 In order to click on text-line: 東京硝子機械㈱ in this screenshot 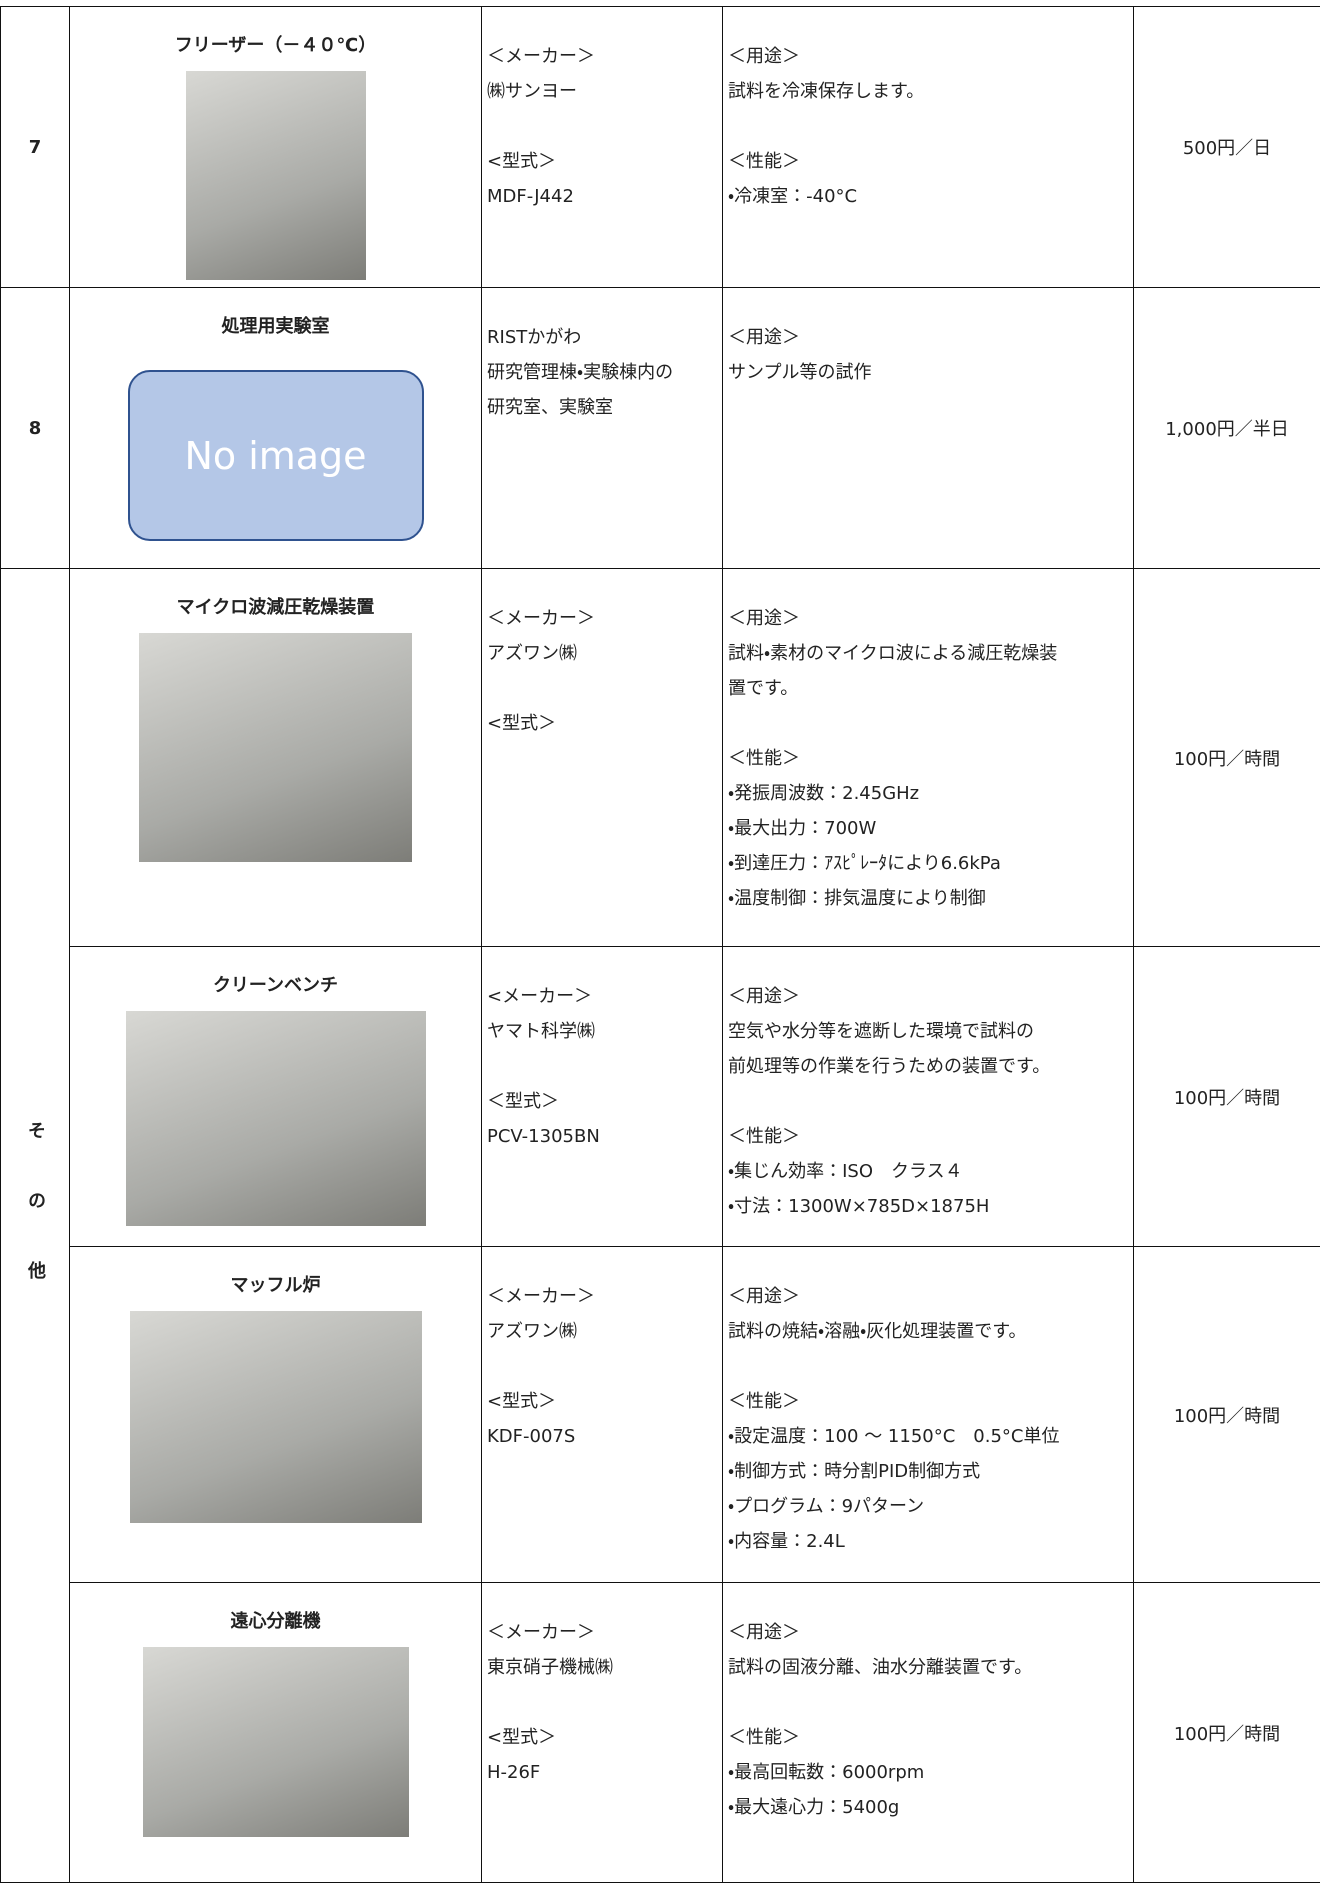, I will do `click(604, 1667)`.